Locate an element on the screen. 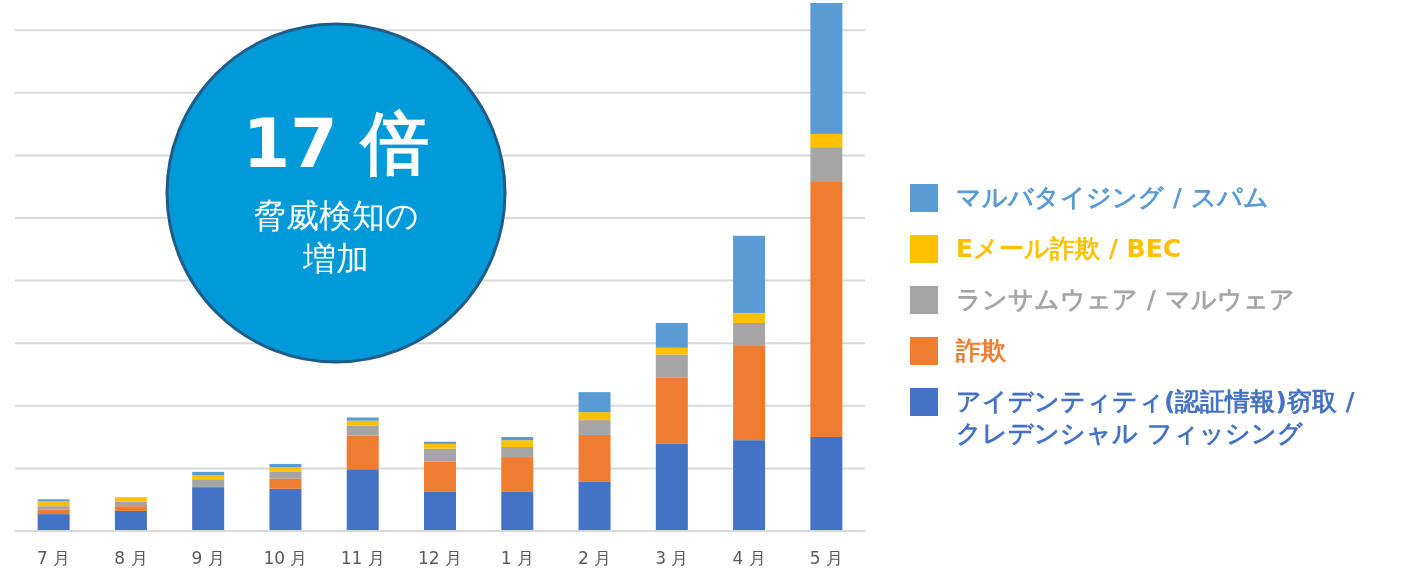  legend-label: Eメール詐欺 / BEC is located at coordinates (1069, 249).